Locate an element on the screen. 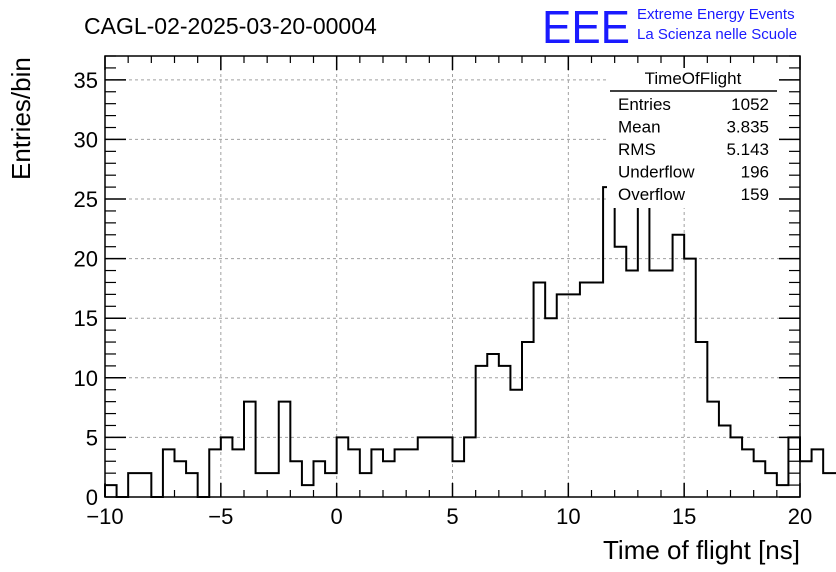  x-tick-label: 0 is located at coordinates (337, 516).